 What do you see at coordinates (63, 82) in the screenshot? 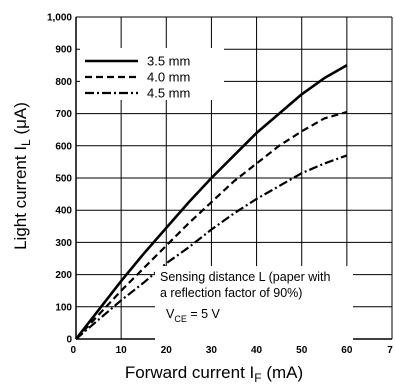
I see `y-tick-label: 800` at bounding box center [63, 82].